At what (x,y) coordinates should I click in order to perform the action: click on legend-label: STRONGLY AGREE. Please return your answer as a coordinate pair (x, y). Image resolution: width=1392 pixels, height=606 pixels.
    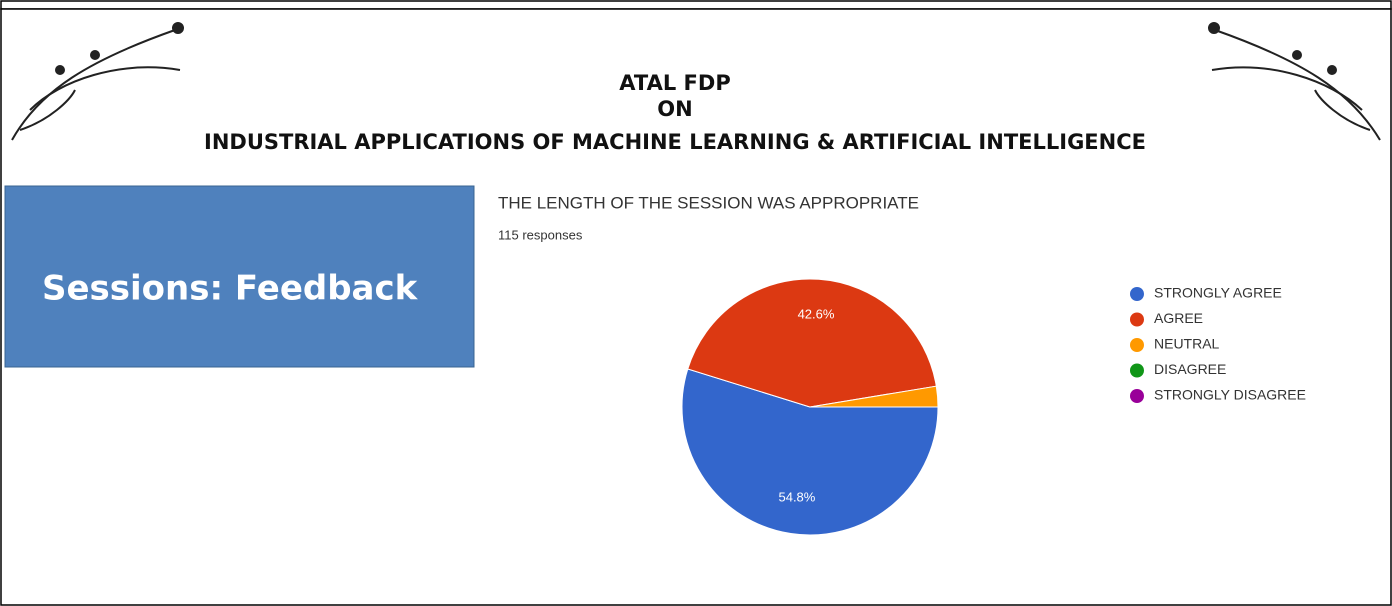
    Looking at the image, I should click on (1218, 293).